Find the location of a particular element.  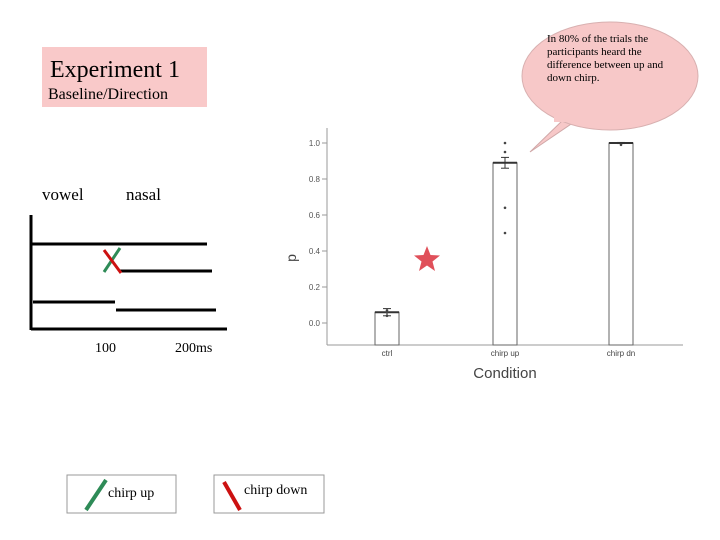

legend-down-label: chirp down is located at coordinates (276, 490).